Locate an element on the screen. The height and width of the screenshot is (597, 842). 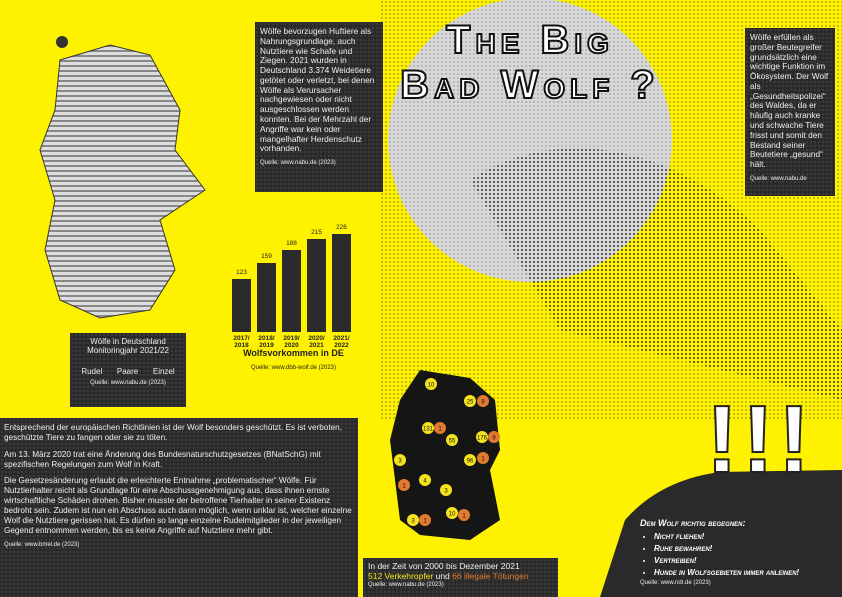
value-label: 159 is located at coordinates (266, 257).